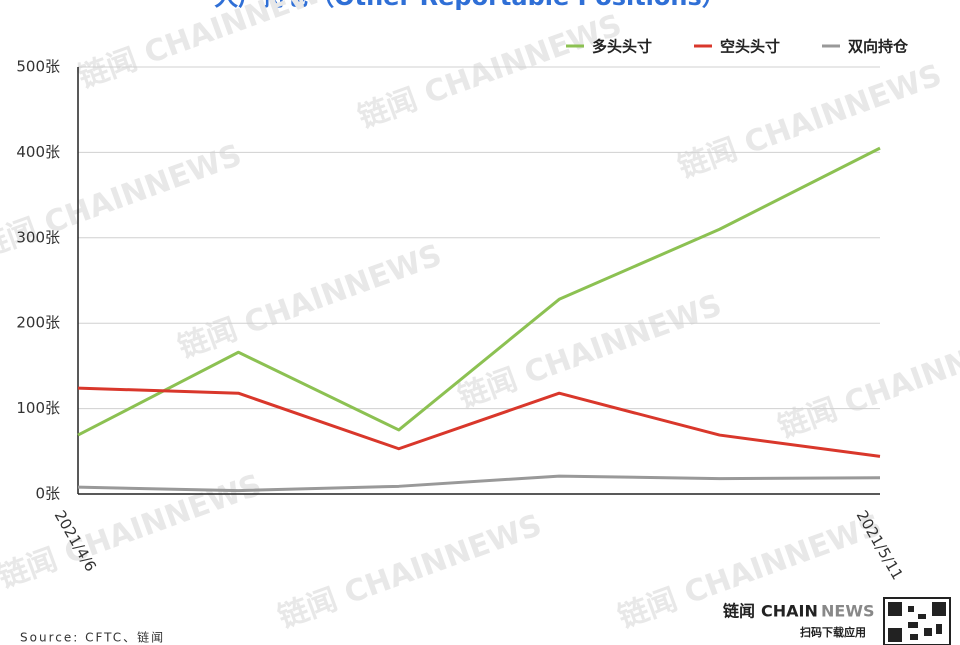 The width and height of the screenshot is (960, 645). I want to click on legend-label: 多头头寸, so click(622, 47).